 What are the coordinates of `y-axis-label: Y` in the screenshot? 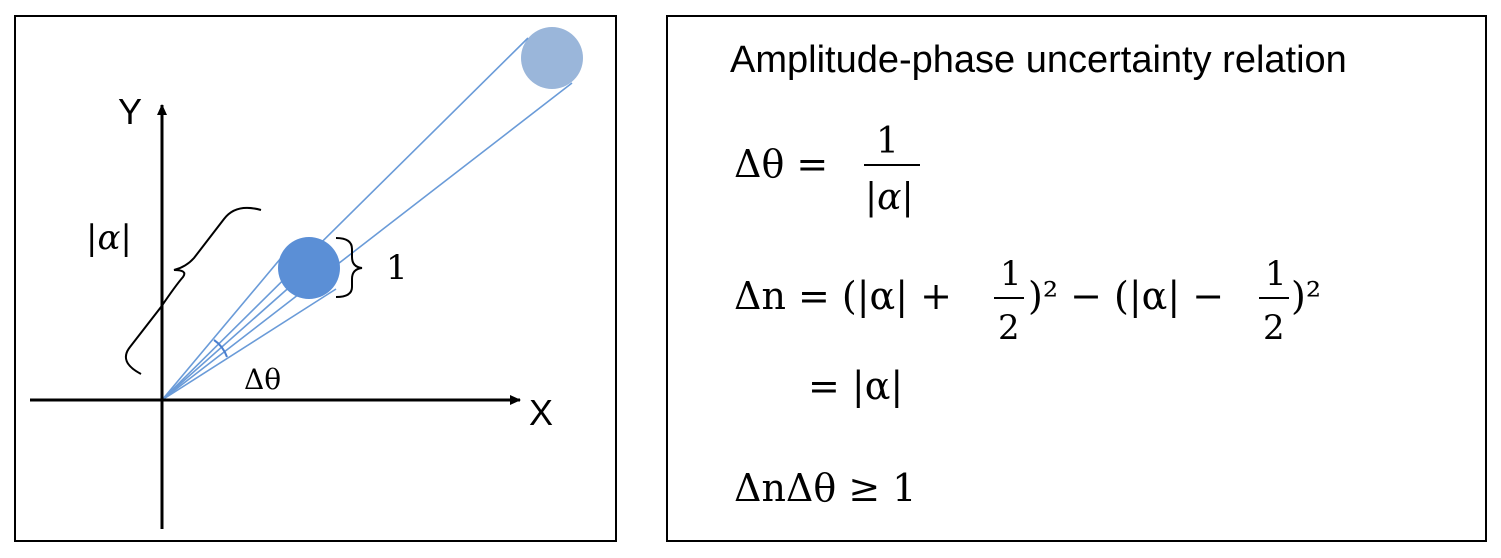 It's located at (130, 111).